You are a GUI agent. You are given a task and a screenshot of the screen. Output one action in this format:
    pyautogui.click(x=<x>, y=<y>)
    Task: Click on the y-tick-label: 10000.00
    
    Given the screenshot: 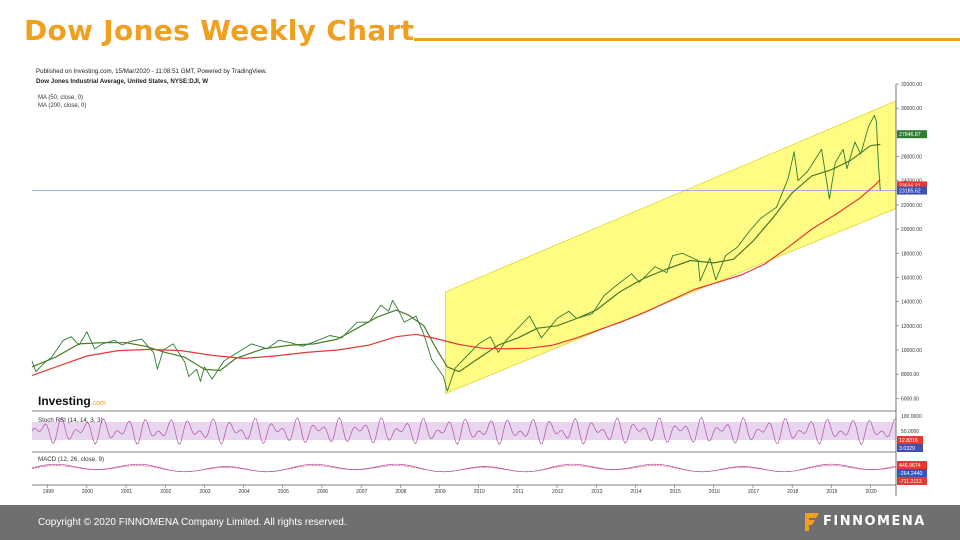 What is the action you would take?
    pyautogui.click(x=911, y=351)
    